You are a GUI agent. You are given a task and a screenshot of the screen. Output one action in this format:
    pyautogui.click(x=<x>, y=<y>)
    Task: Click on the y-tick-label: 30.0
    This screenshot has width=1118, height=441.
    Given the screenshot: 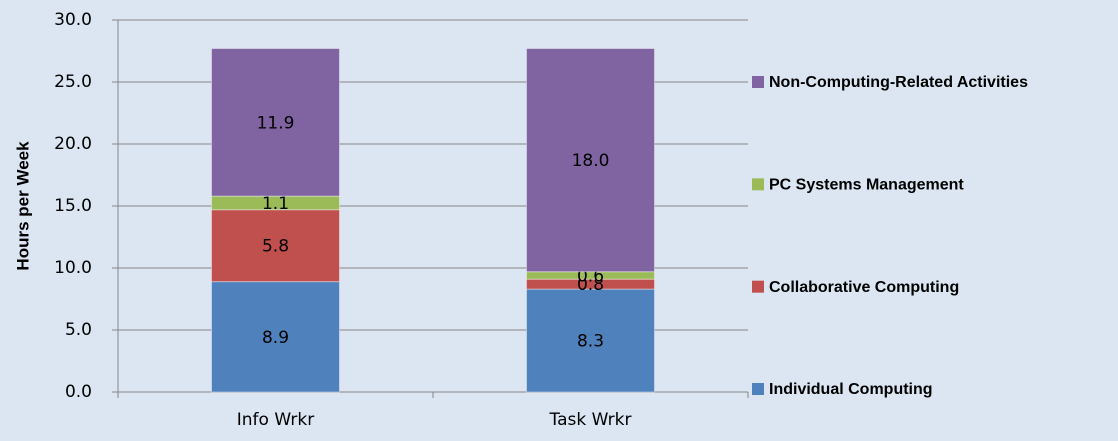 What is the action you would take?
    pyautogui.click(x=73, y=20)
    